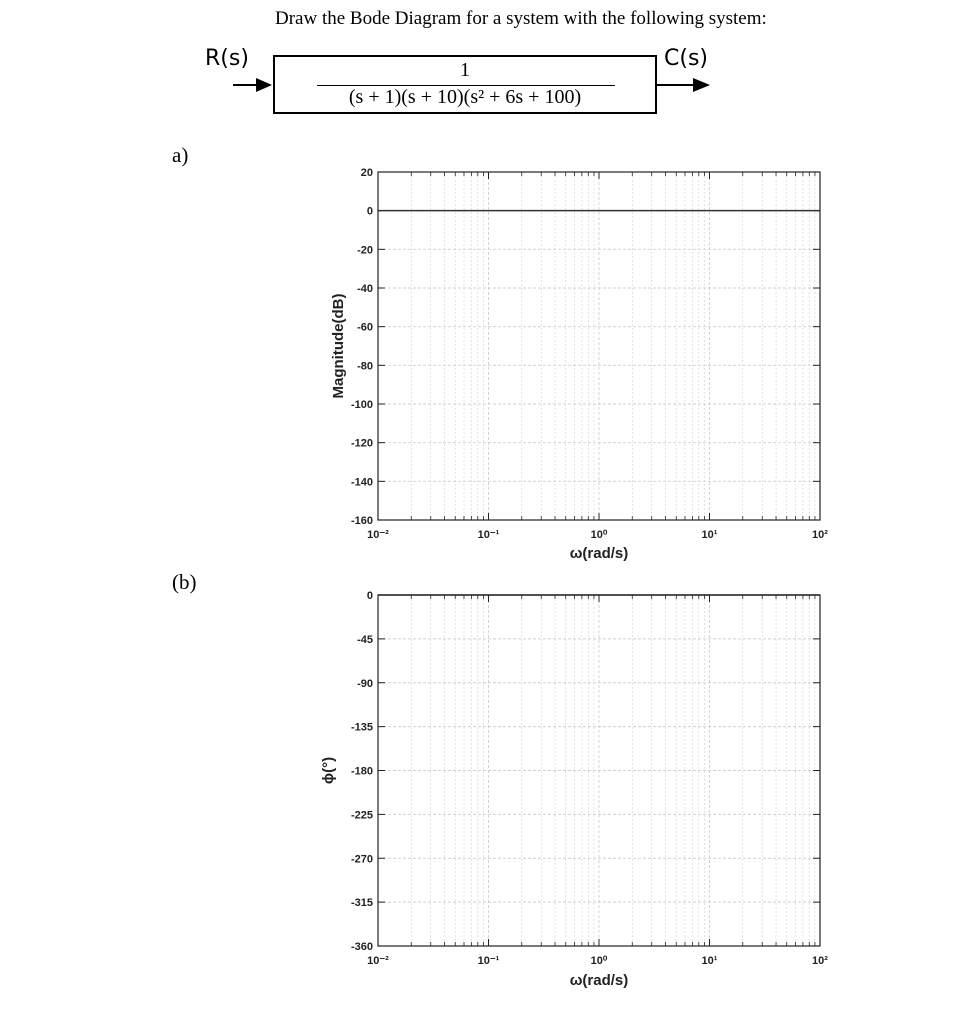  I want to click on magnitude-x-tick-label: 10², so click(820, 535).